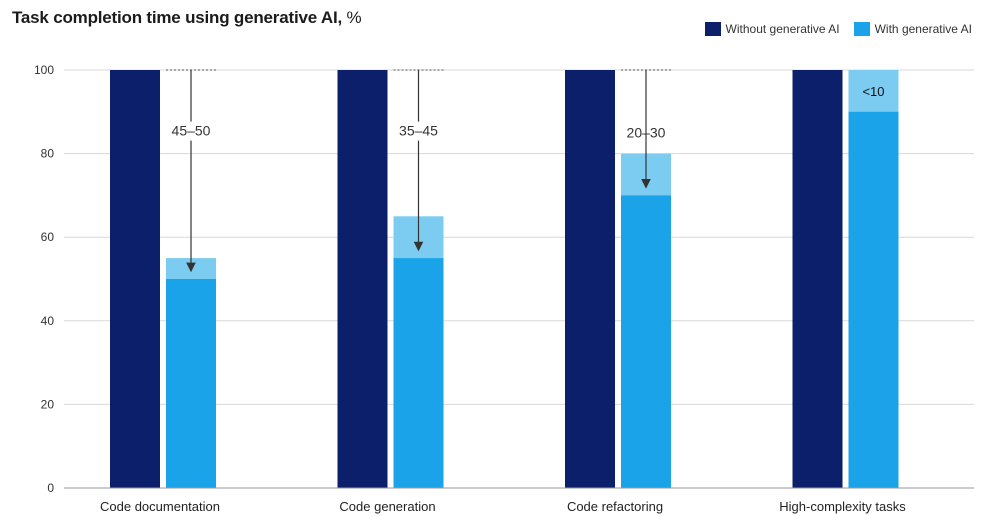 This screenshot has width=986, height=516. I want to click on range-label: 45–50, so click(191, 131).